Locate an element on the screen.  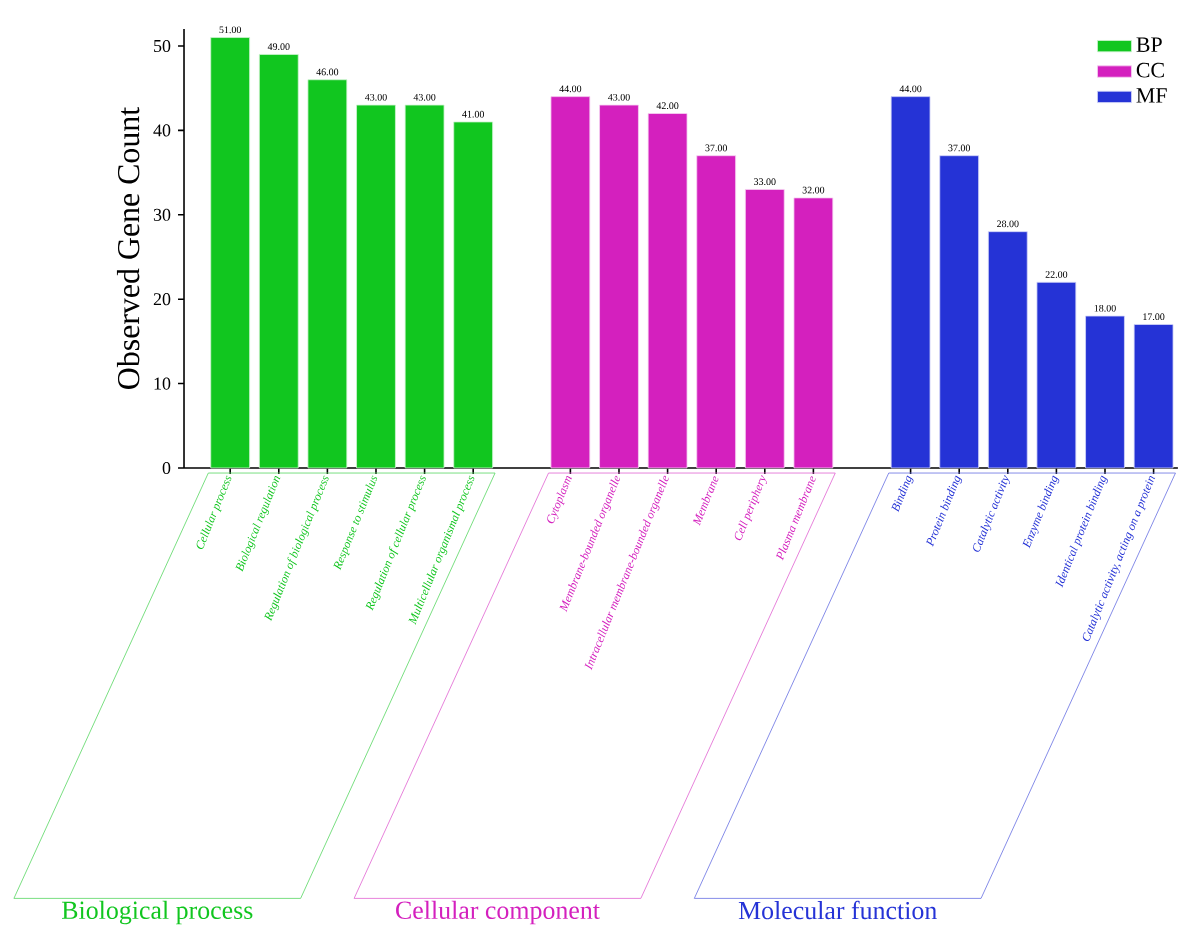
legend-label: CC is located at coordinates (1150, 70).